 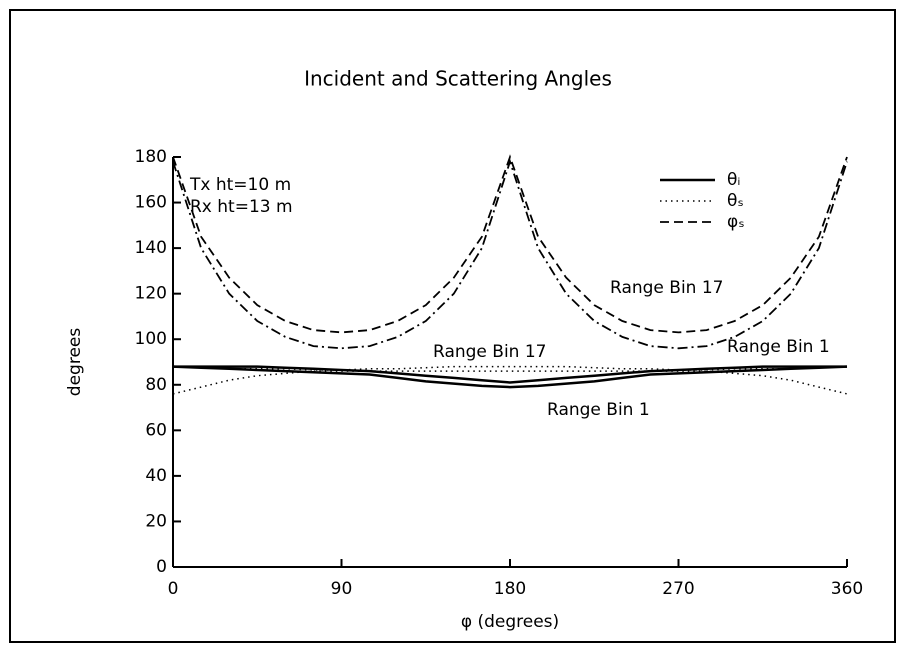 I want to click on chart-title: Incident and Scattering Angles, so click(x=458, y=79).